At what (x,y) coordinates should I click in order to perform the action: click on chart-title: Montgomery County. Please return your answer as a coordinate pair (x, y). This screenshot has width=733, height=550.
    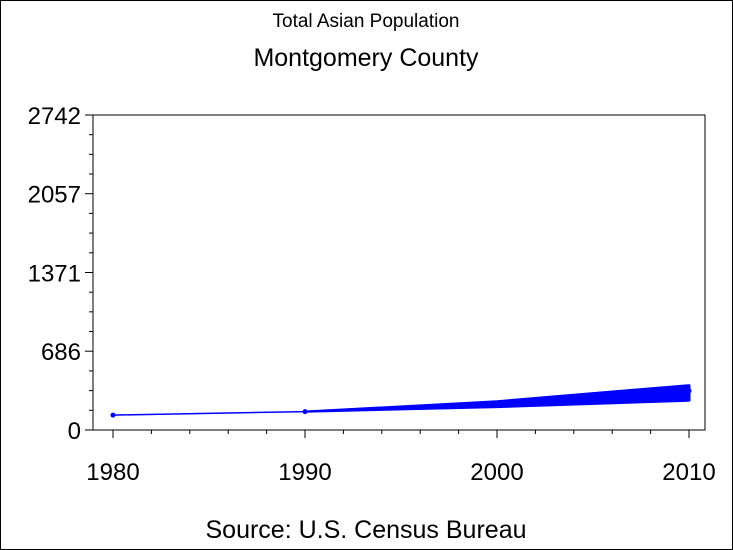
    Looking at the image, I should click on (366, 58).